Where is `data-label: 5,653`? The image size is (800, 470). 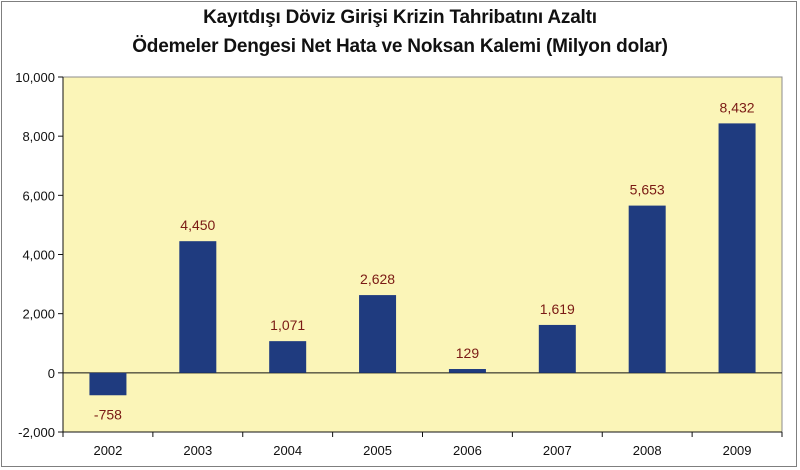 data-label: 5,653 is located at coordinates (647, 190).